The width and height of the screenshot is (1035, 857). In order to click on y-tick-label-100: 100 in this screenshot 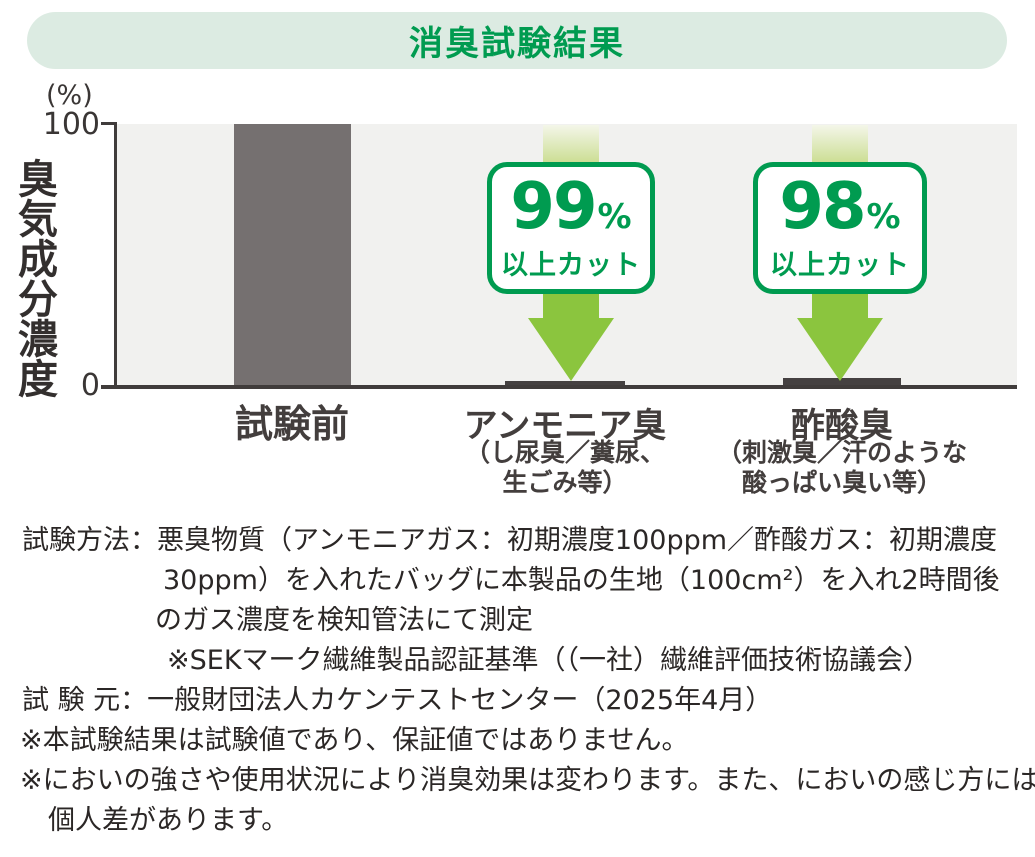, I will do `click(71, 124)`.